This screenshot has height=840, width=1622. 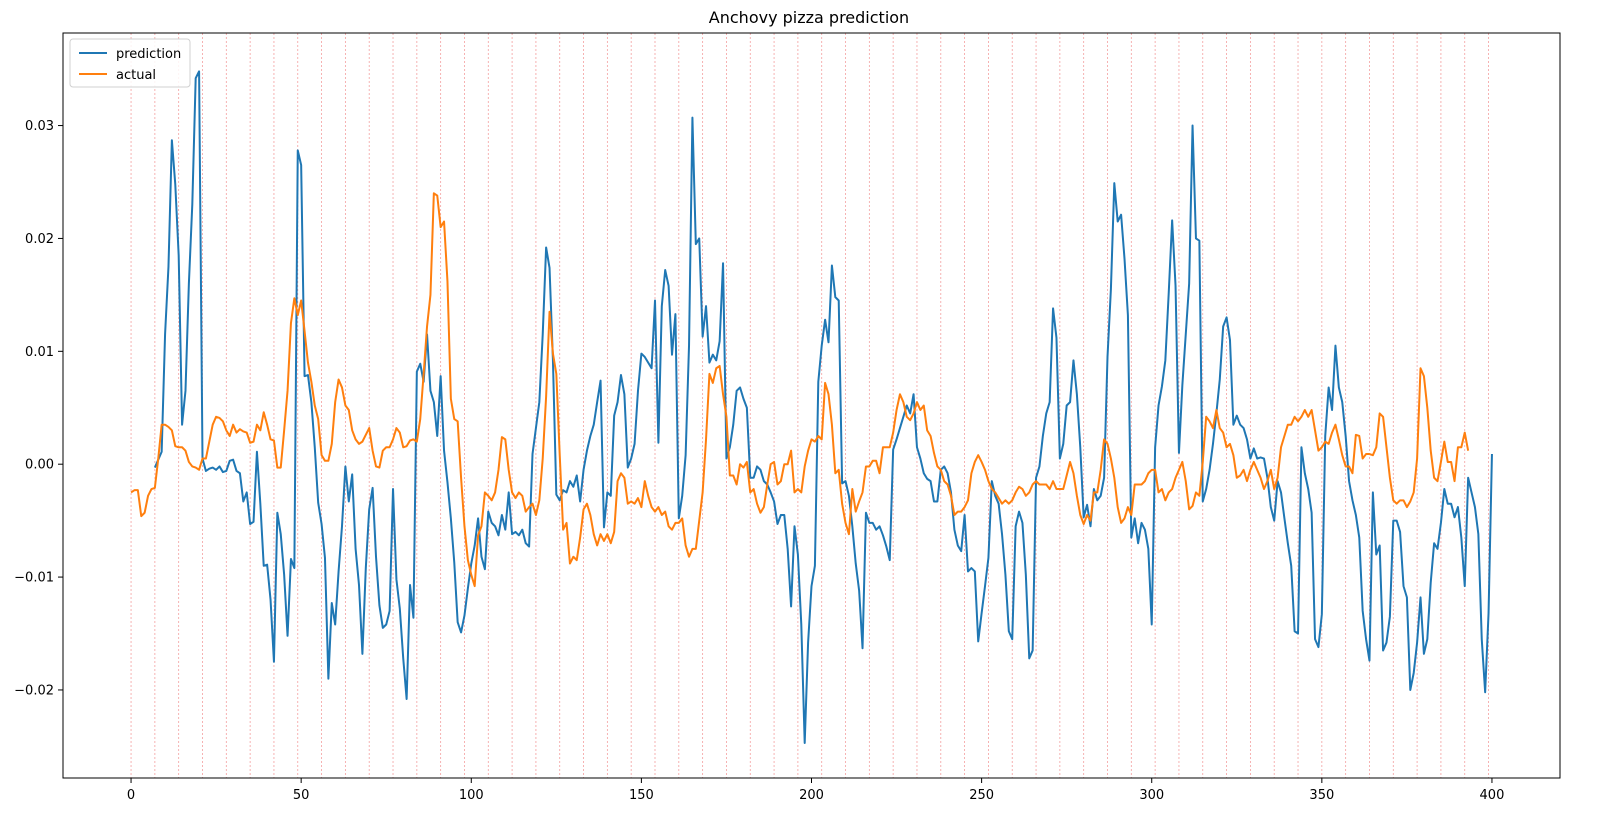 I want to click on legend: prediction actual, so click(x=130, y=63).